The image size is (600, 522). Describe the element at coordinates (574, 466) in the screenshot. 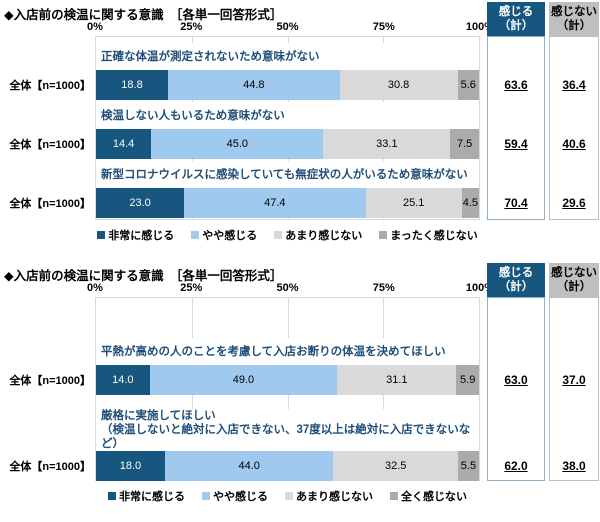

I see `summary-value-notfeel: 38.0` at that location.